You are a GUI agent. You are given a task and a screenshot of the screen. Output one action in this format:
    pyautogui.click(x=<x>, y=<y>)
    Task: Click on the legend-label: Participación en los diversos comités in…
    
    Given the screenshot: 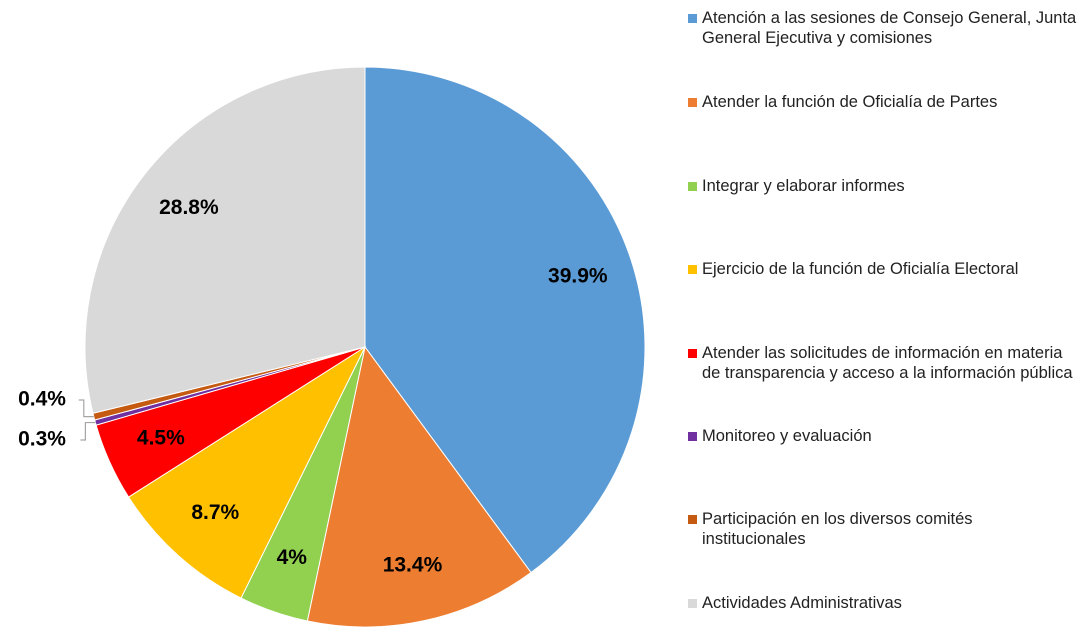 What is the action you would take?
    pyautogui.click(x=837, y=529)
    